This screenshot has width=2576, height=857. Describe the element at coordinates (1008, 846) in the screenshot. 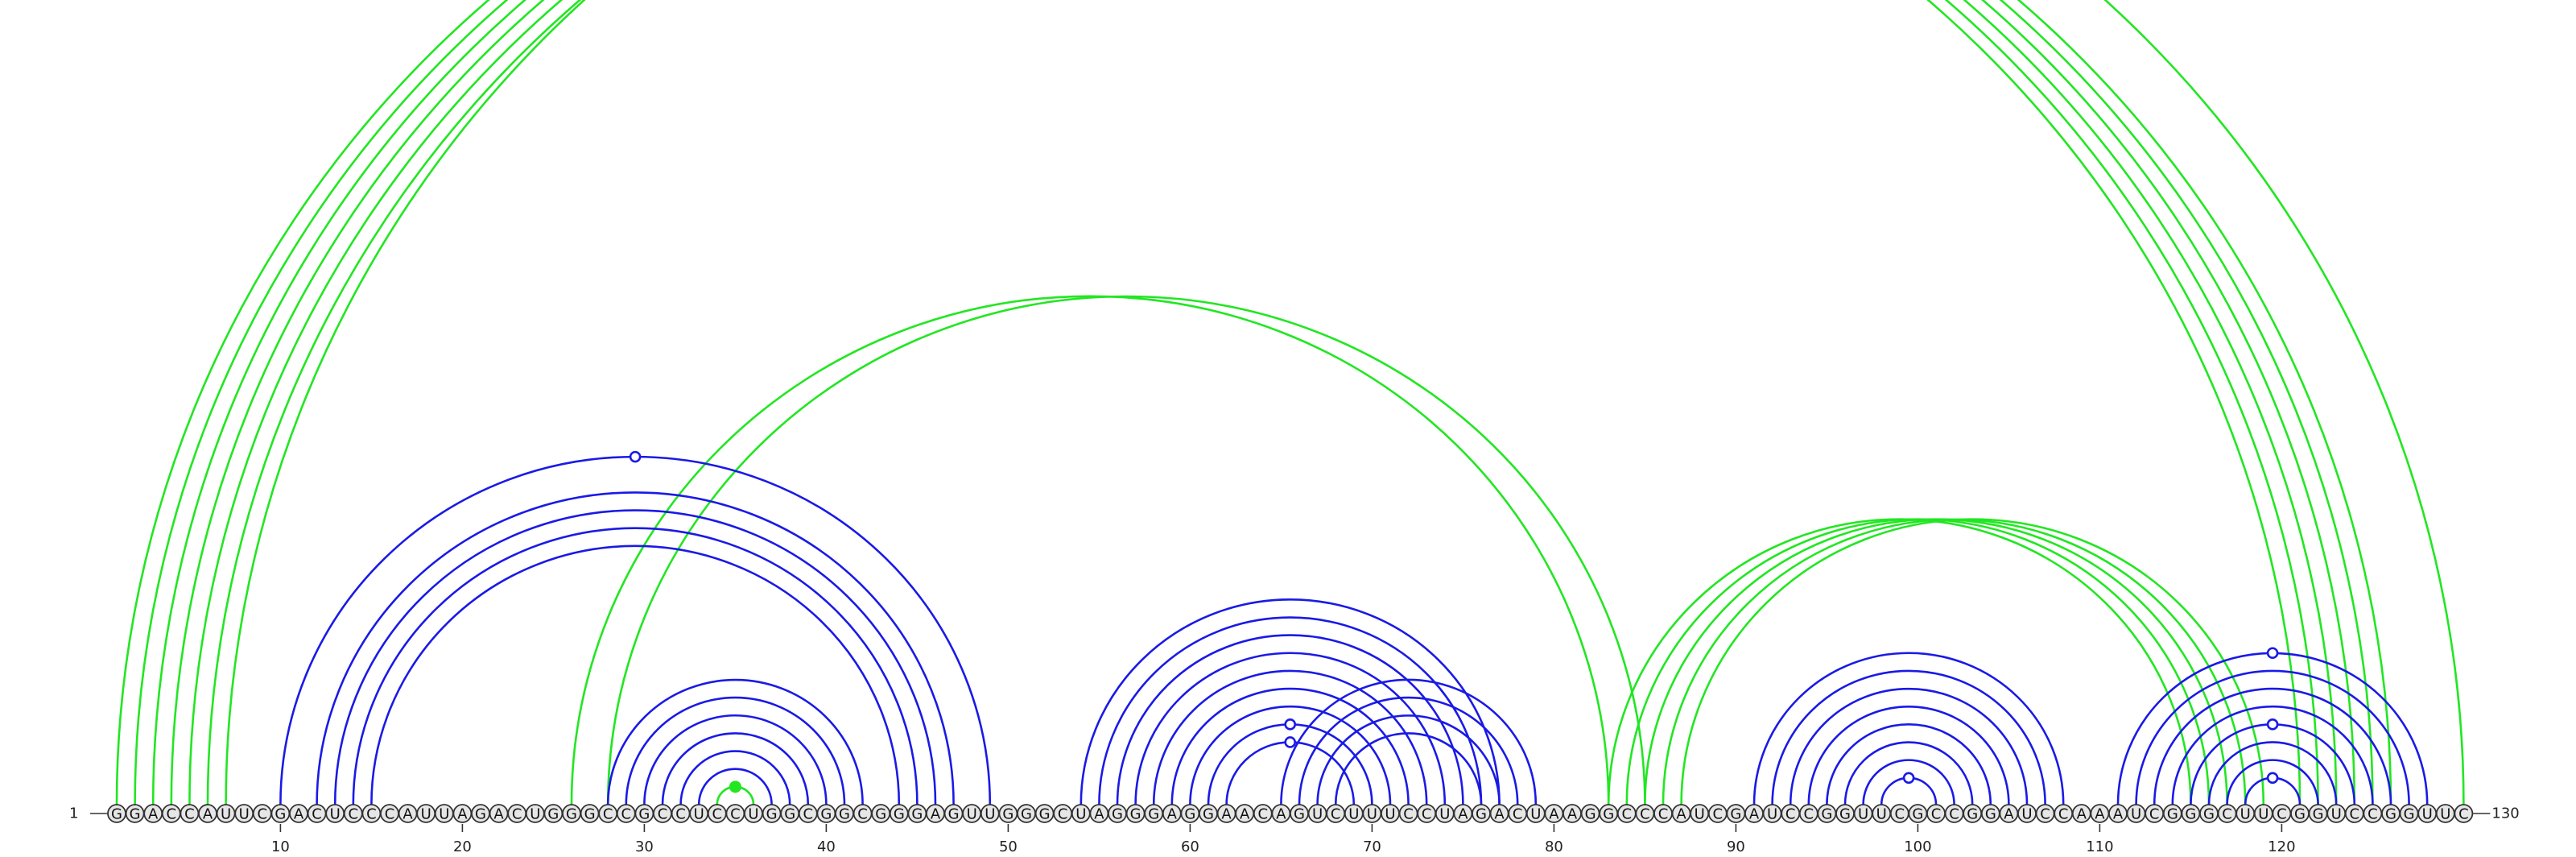

I see `axis-tick-label: 50` at that location.